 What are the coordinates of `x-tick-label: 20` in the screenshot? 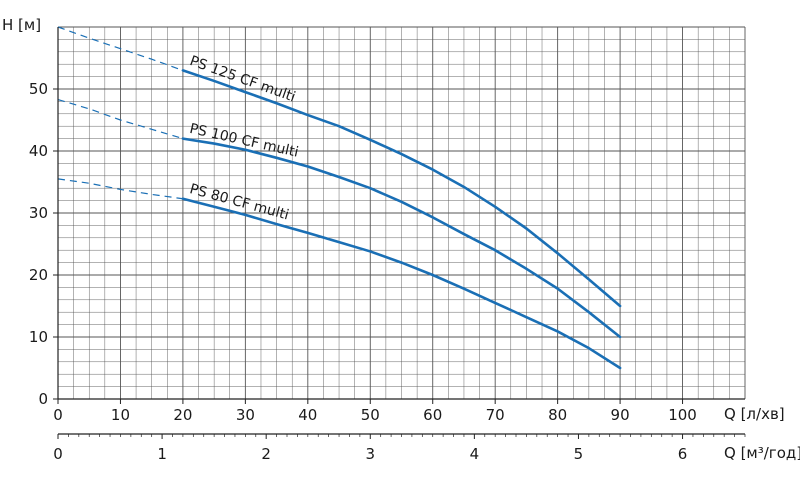 It's located at (182, 415).